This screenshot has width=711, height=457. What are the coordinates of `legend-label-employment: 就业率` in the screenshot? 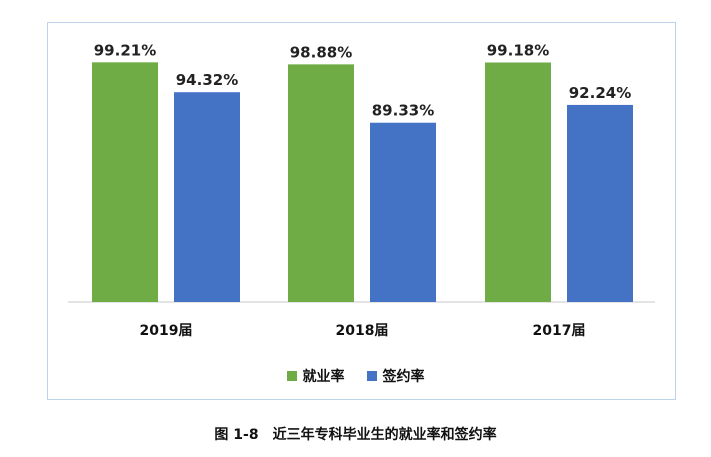 It's located at (323, 377).